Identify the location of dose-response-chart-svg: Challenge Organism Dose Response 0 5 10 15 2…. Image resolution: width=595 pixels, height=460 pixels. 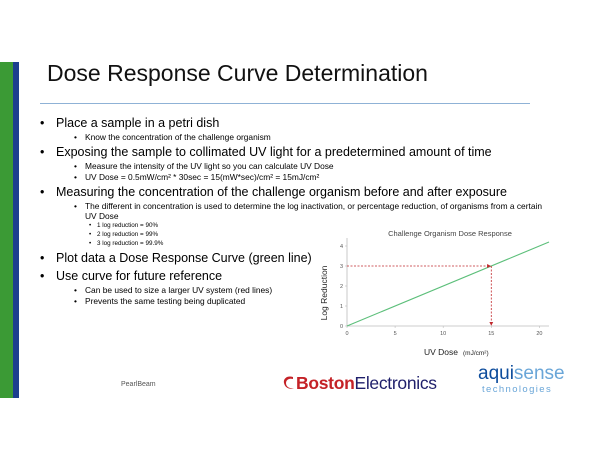
(434, 293).